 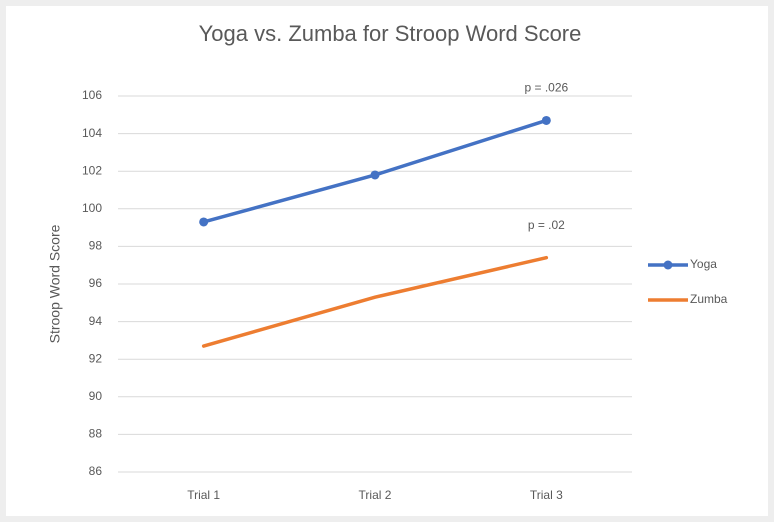 I want to click on annotation: p = .02, so click(x=546, y=225).